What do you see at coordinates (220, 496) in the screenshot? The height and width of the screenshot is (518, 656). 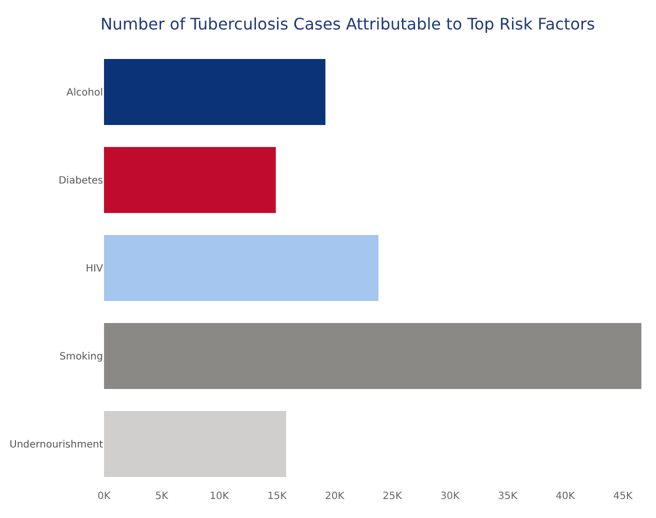 I see `x-tick-label: 10K` at bounding box center [220, 496].